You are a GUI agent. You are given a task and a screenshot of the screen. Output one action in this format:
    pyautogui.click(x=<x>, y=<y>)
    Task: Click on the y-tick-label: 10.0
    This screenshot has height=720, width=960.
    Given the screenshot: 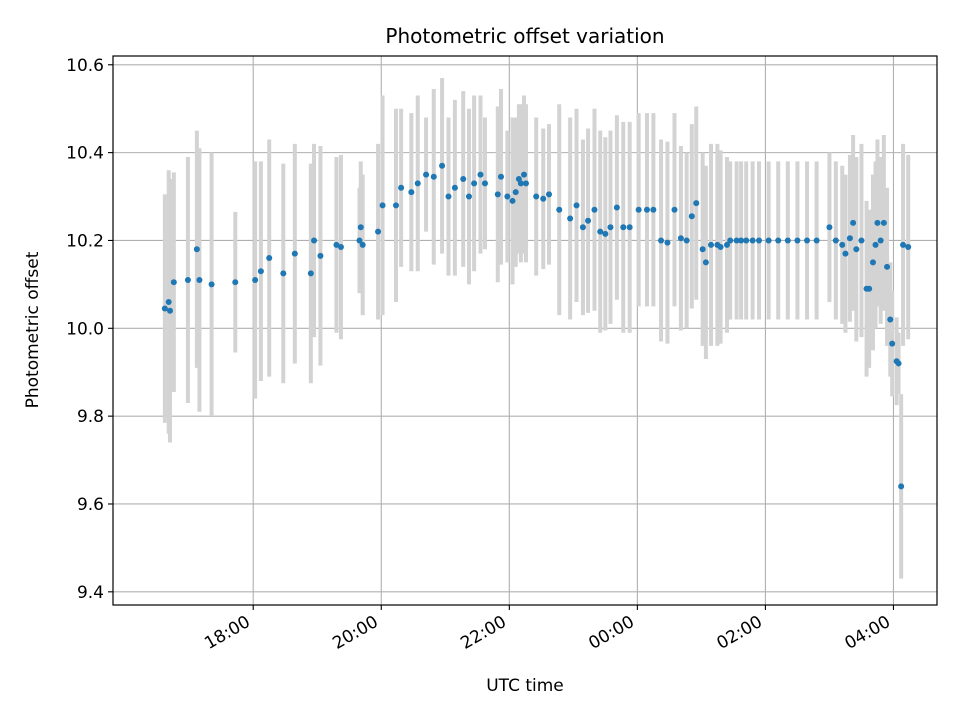 What is the action you would take?
    pyautogui.click(x=85, y=329)
    